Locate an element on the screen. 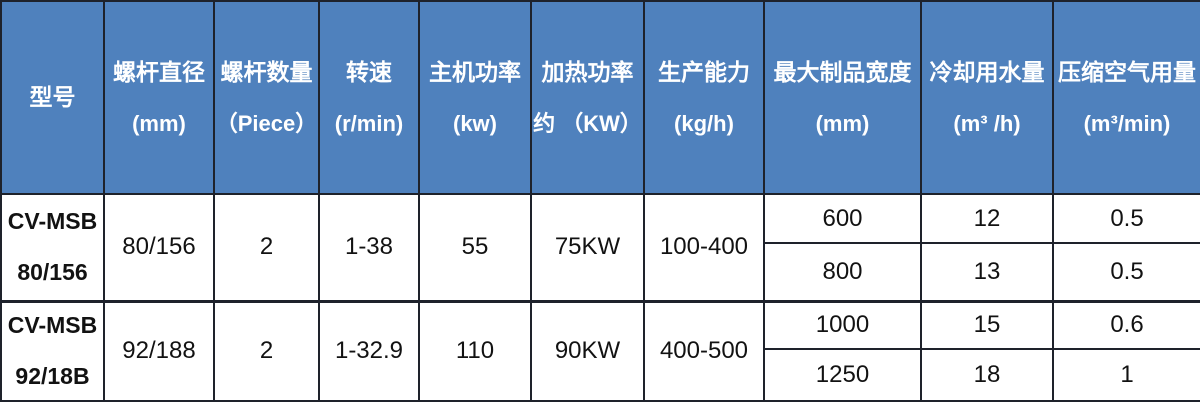  cell-capacity: 100-400 is located at coordinates (704, 247).